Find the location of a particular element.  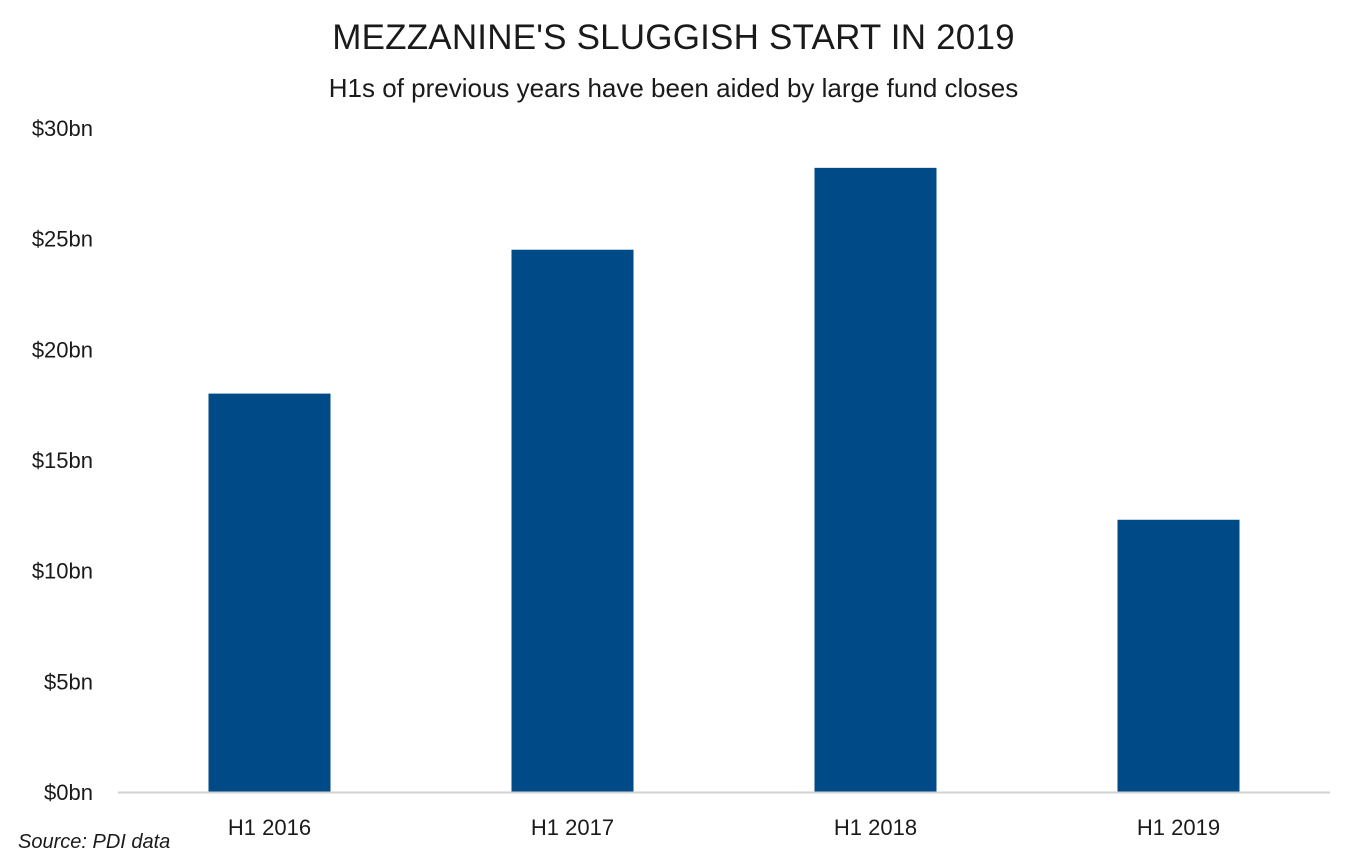

y-tick-label: $20bn is located at coordinates (62, 349).